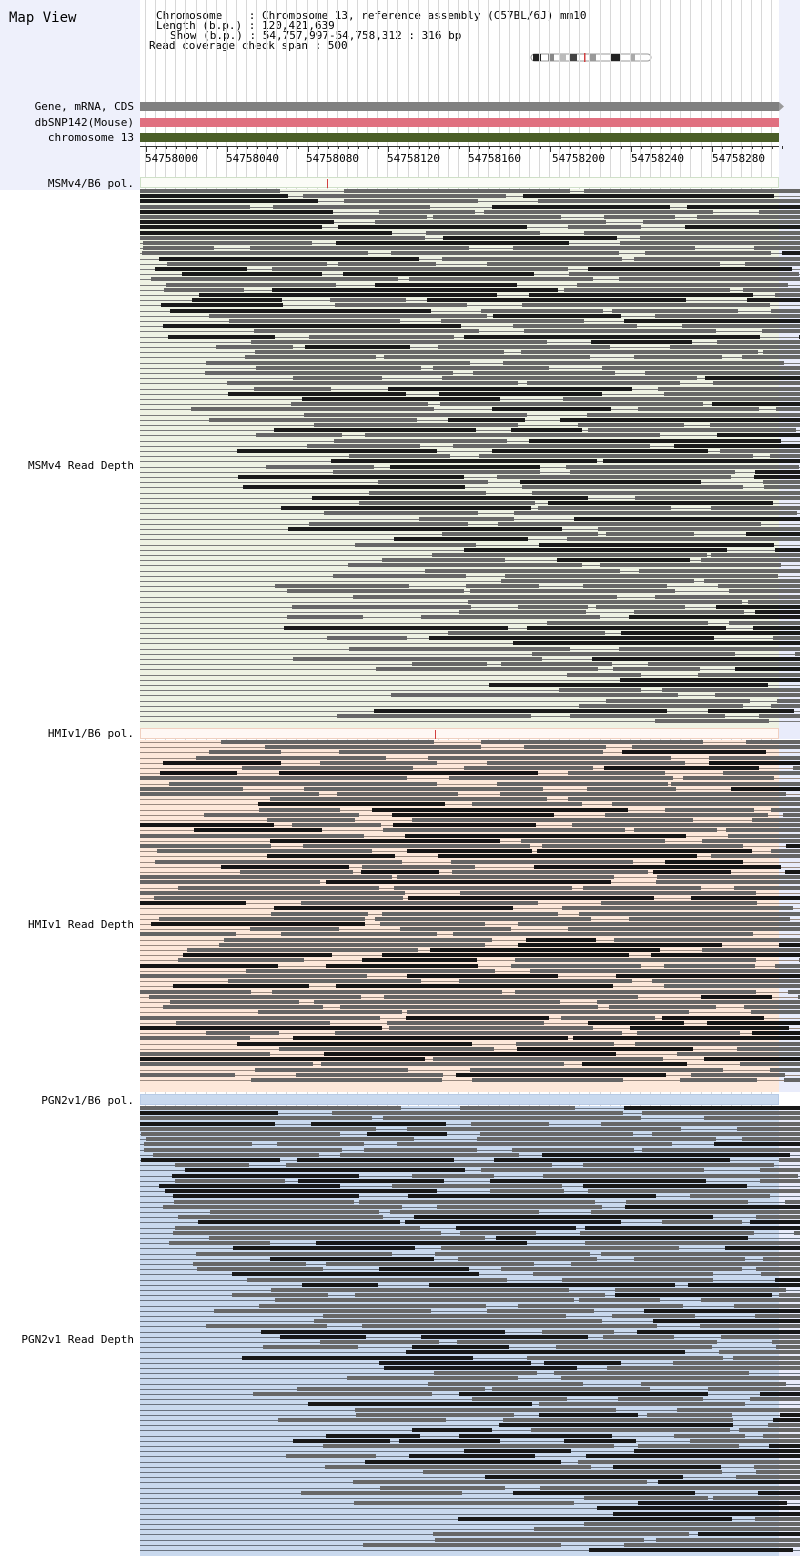  What do you see at coordinates (459, 122) in the screenshot?
I see `dbsnp-track-bar` at bounding box center [459, 122].